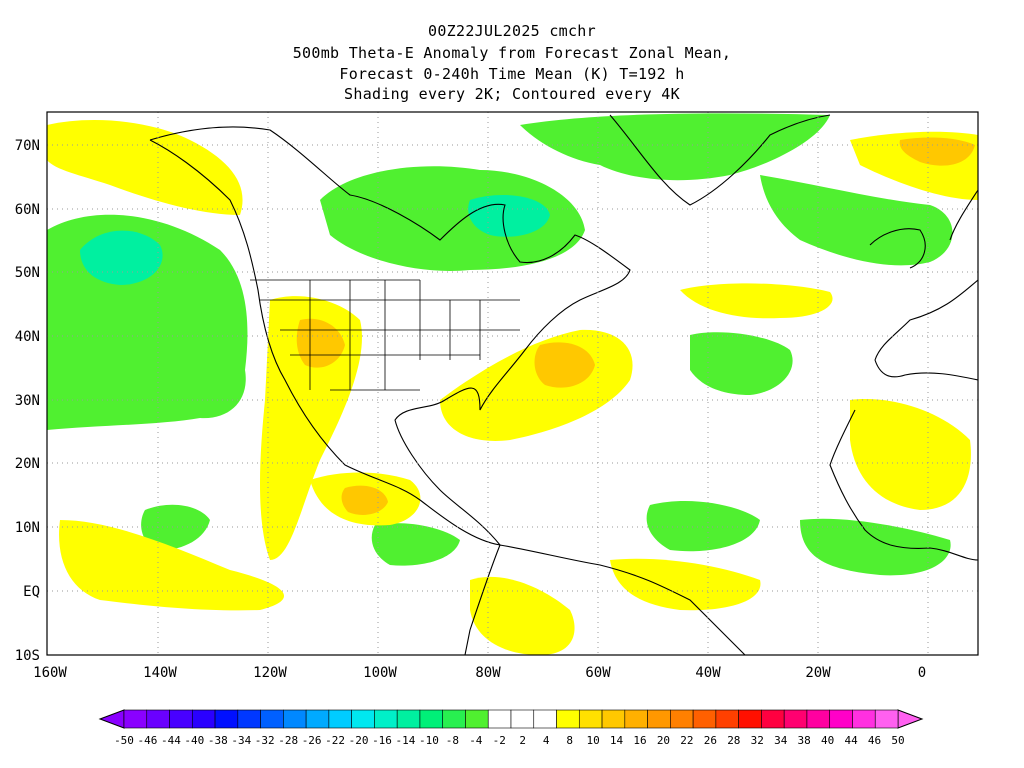 The height and width of the screenshot is (768, 1024). Describe the element at coordinates (851, 740) in the screenshot. I see `colorbar-label: 44` at that location.